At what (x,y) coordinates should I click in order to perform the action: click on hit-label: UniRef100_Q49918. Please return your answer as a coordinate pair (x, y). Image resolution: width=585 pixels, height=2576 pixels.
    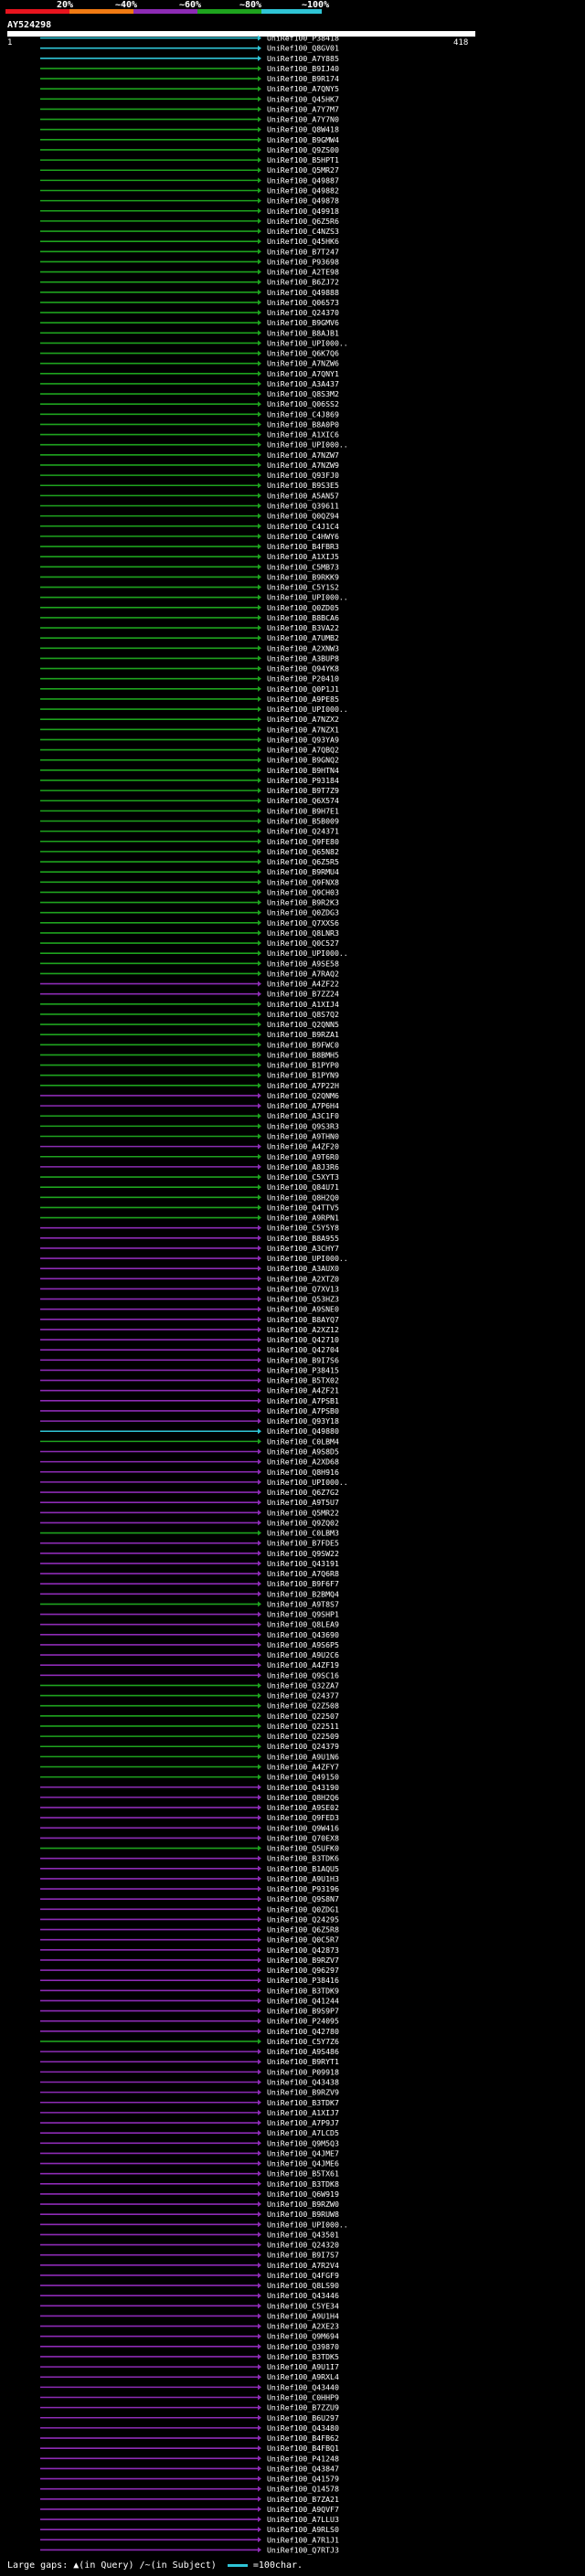
    Looking at the image, I should click on (303, 211).